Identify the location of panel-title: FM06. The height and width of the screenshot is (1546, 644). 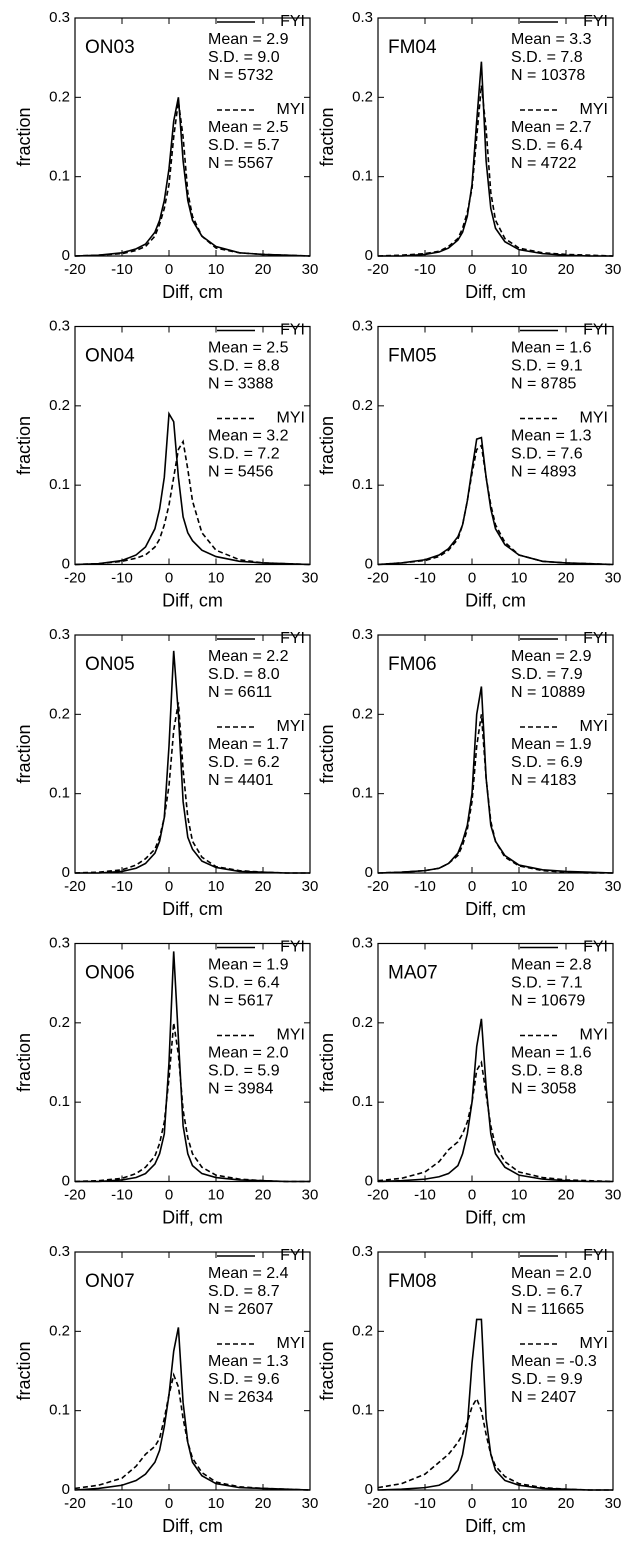
(412, 664).